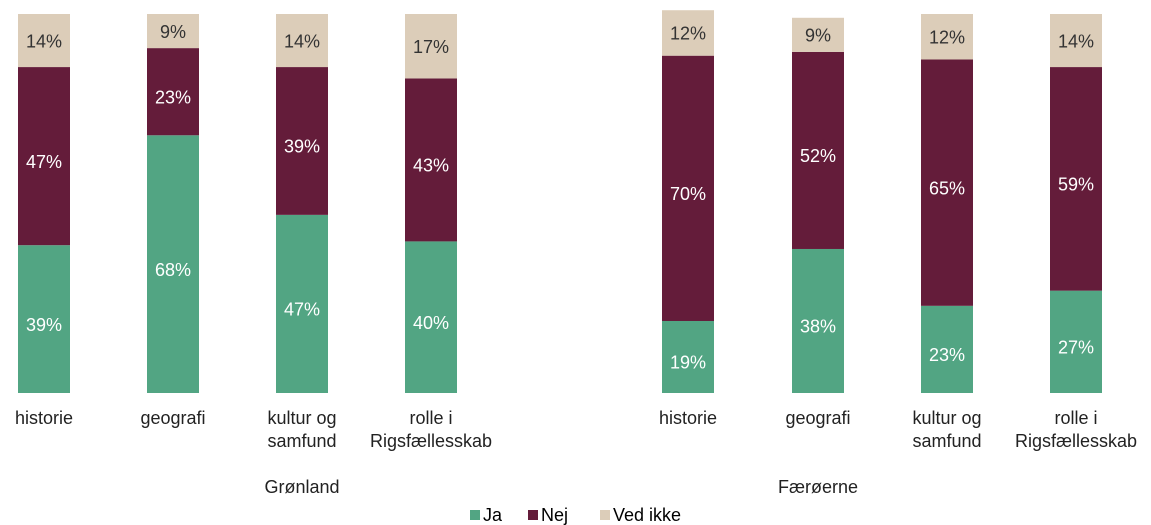 The height and width of the screenshot is (525, 1151). What do you see at coordinates (688, 194) in the screenshot?
I see `value-label: 70%` at bounding box center [688, 194].